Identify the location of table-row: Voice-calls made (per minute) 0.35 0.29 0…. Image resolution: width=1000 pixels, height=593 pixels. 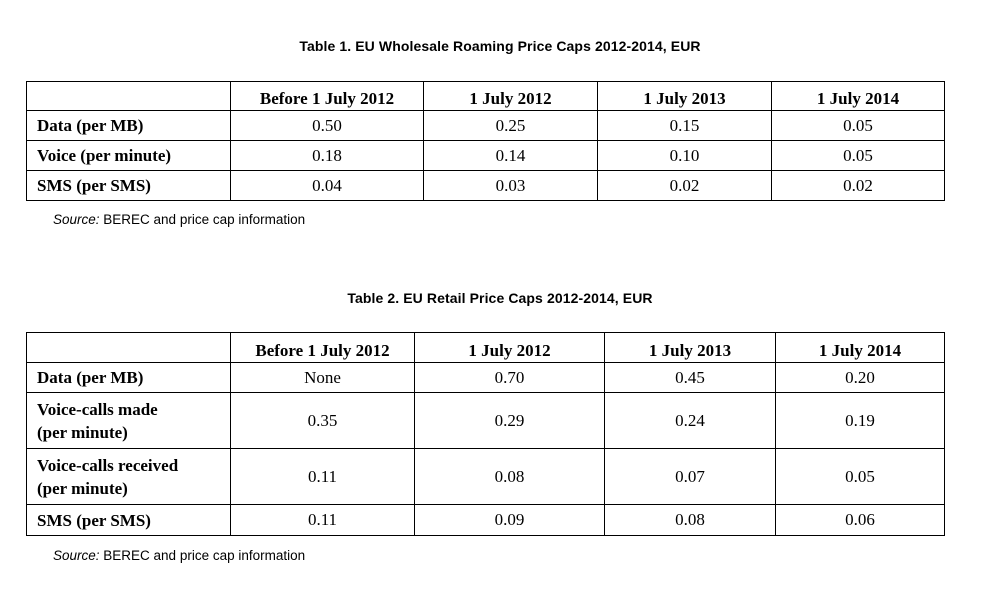
(485, 420).